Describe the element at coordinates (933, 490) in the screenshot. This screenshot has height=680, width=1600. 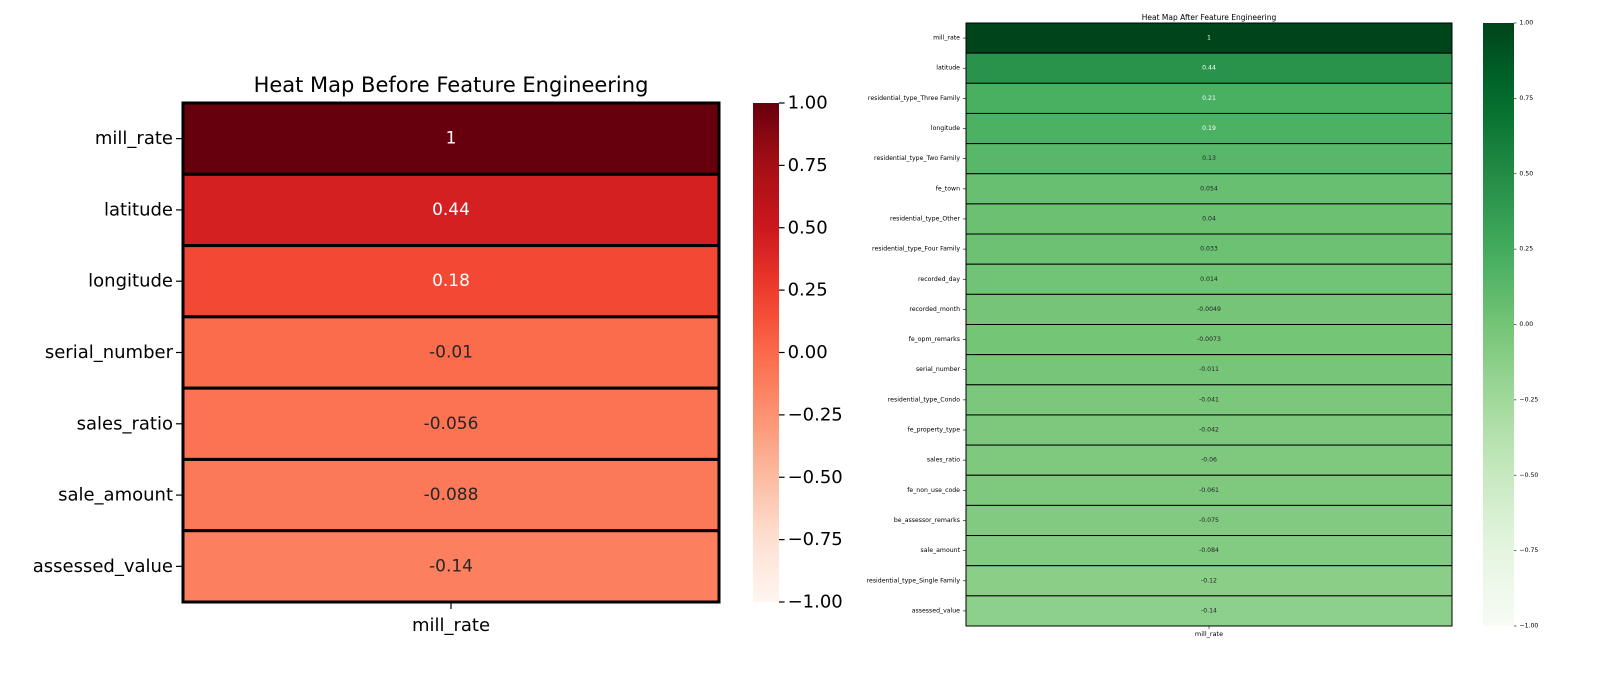
I see `after-y-tick-label: fe_non_use_code` at that location.